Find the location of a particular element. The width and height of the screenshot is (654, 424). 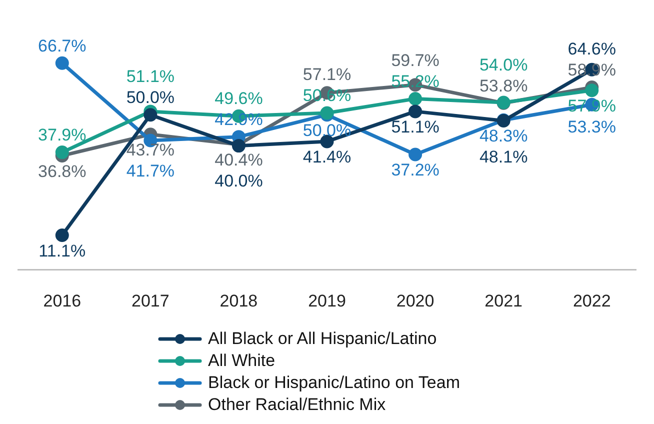

x-tick-label: 2021 is located at coordinates (503, 300).